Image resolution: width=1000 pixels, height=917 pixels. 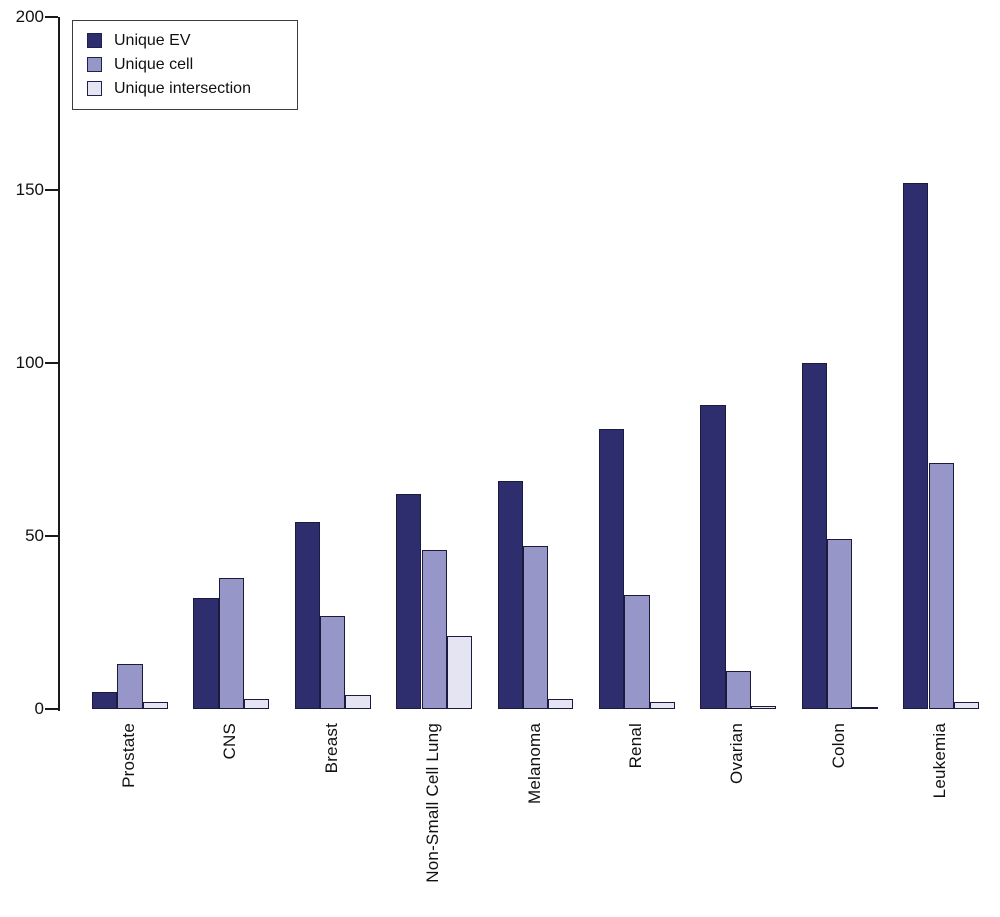 I want to click on x-category-label: Leukemia, so click(x=940, y=761).